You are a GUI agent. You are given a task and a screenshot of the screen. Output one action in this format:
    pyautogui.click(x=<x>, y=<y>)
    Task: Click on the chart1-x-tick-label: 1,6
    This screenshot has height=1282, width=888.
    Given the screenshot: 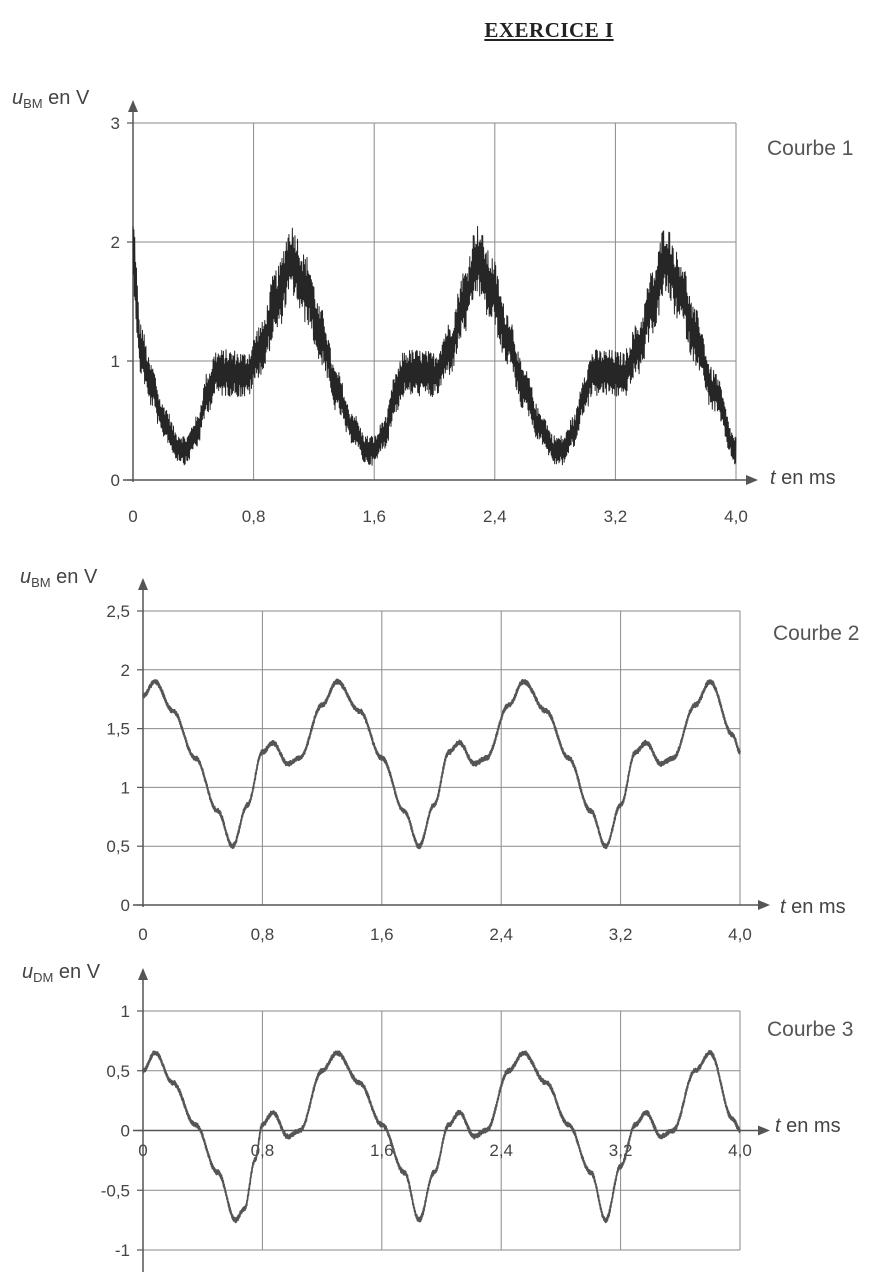 What is the action you would take?
    pyautogui.click(x=374, y=516)
    